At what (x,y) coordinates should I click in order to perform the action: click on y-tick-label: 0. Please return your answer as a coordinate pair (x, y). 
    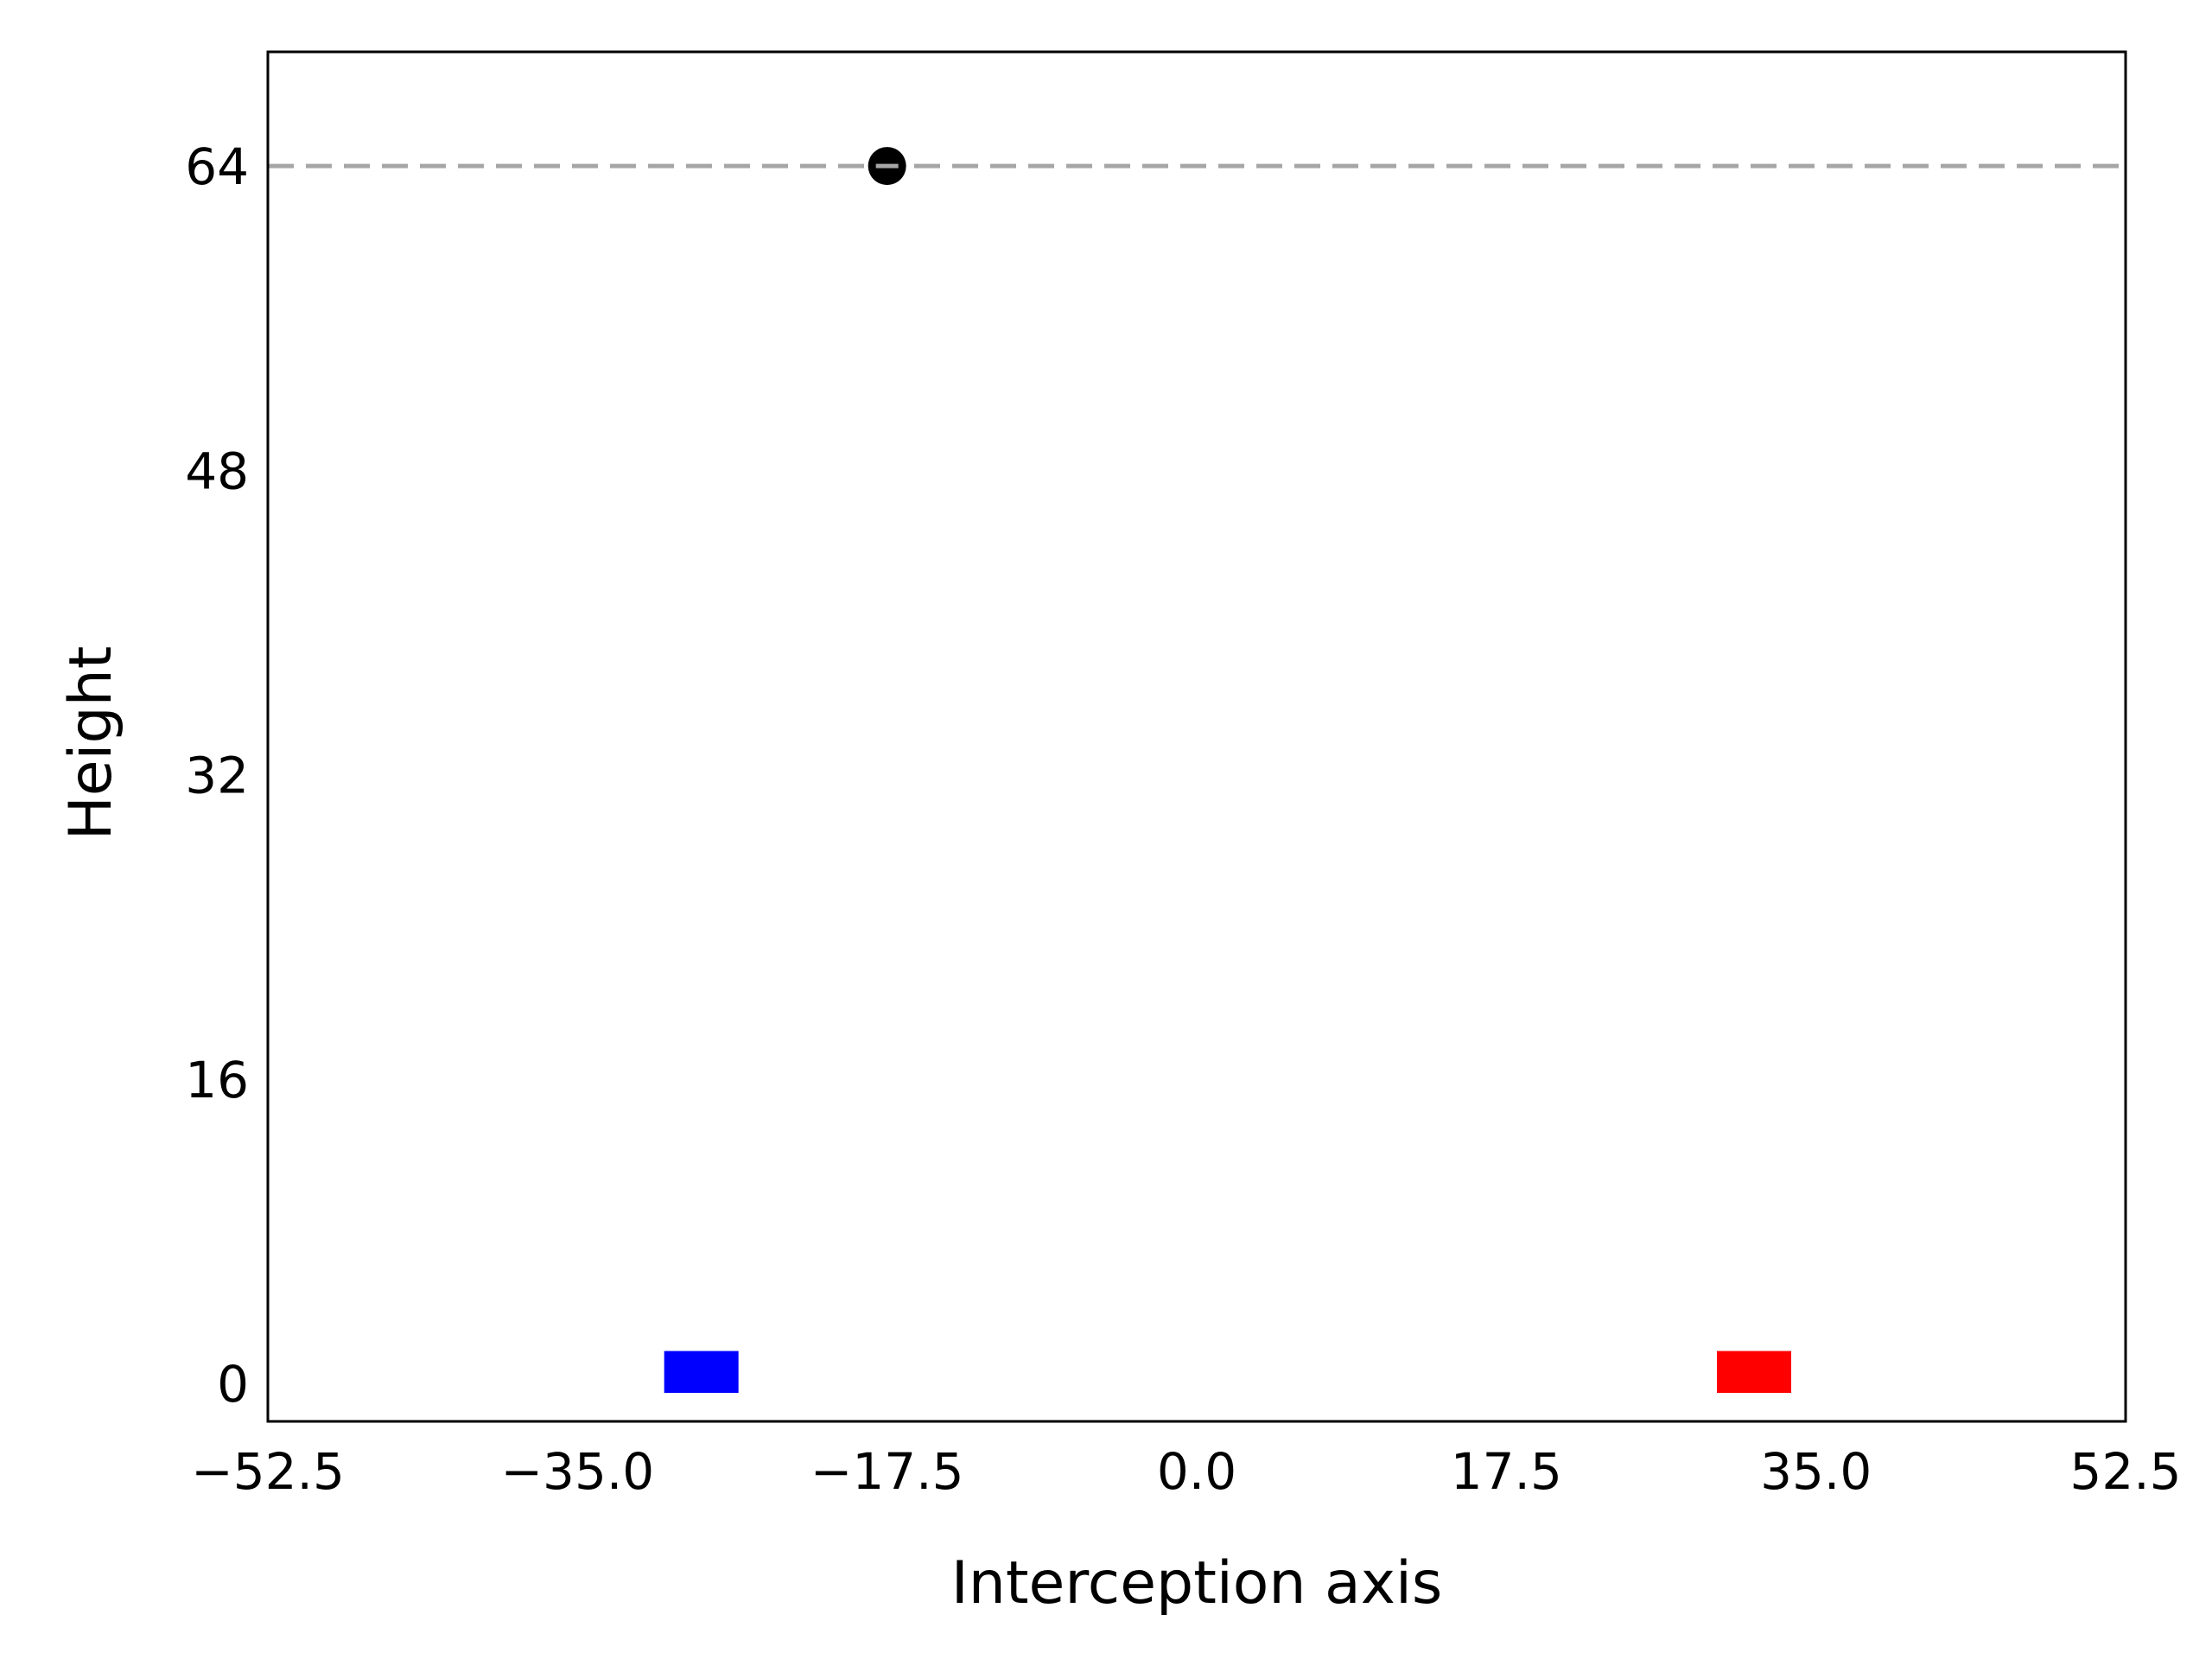
    Looking at the image, I should click on (233, 1384).